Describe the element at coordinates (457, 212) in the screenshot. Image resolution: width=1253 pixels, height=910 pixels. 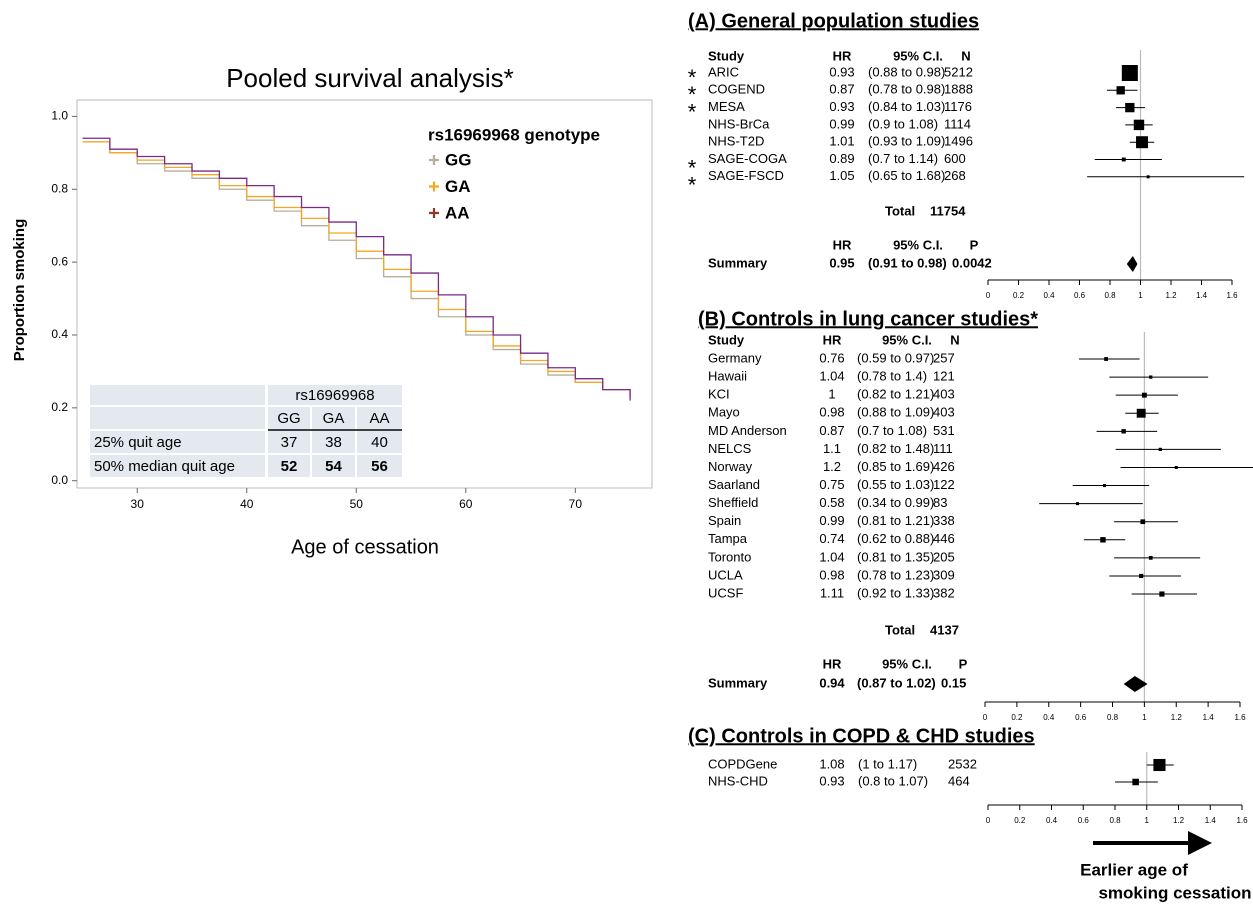
I see `legend-label: AA` at that location.